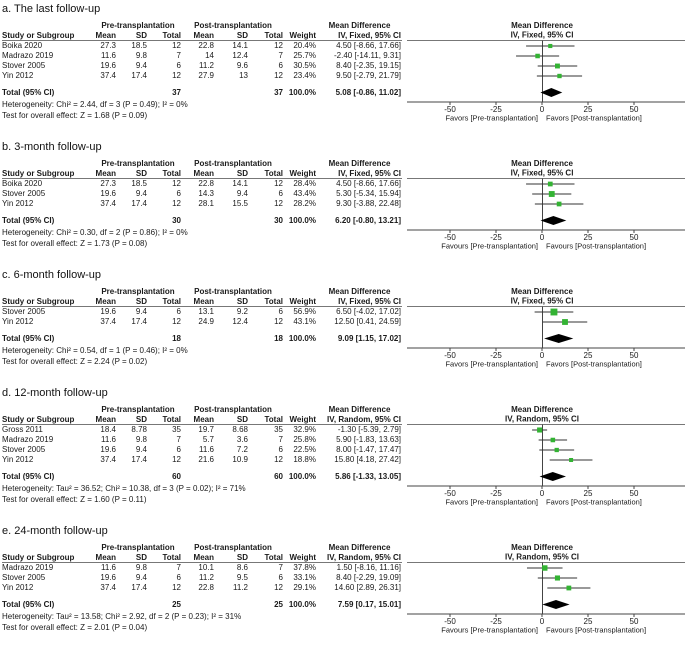  What do you see at coordinates (368, 567) in the screenshot?
I see `study-effect-ci: 1.50 [-8.16, 11.16]` at bounding box center [368, 567].